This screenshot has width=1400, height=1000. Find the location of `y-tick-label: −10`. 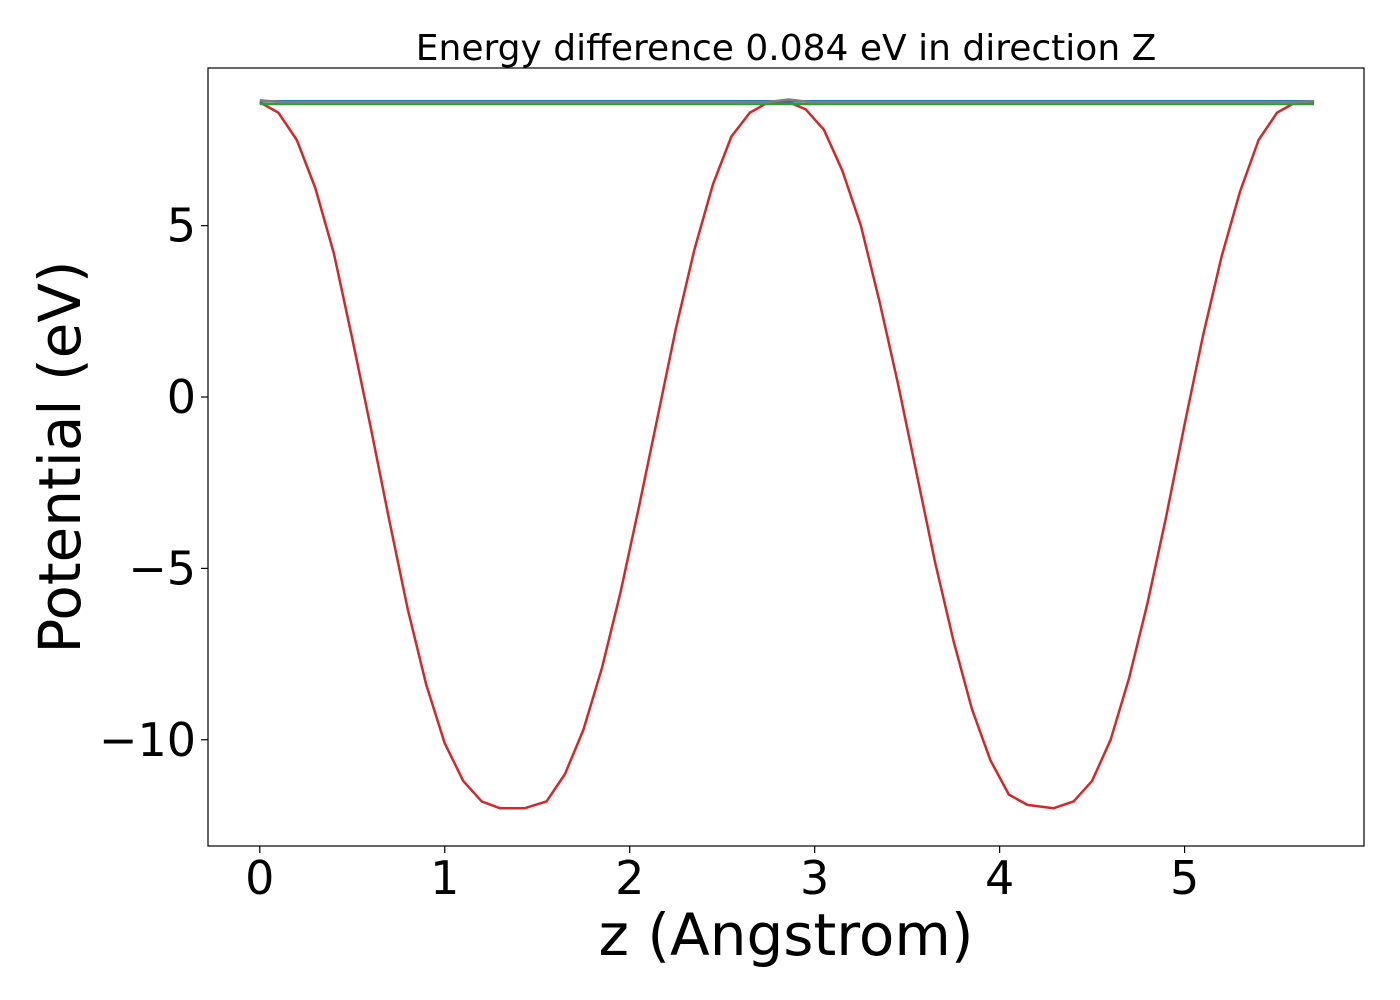

y-tick-label: −10 is located at coordinates (147, 740).